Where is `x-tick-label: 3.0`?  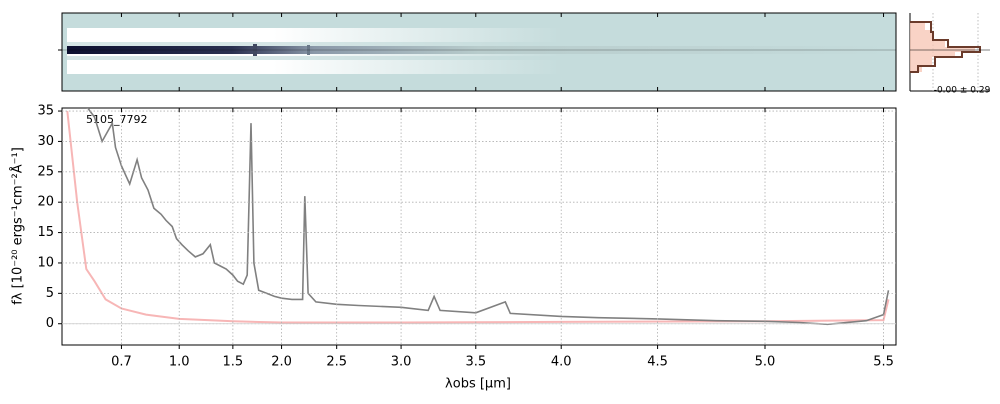 x-tick-label: 3.0 is located at coordinates (401, 362).